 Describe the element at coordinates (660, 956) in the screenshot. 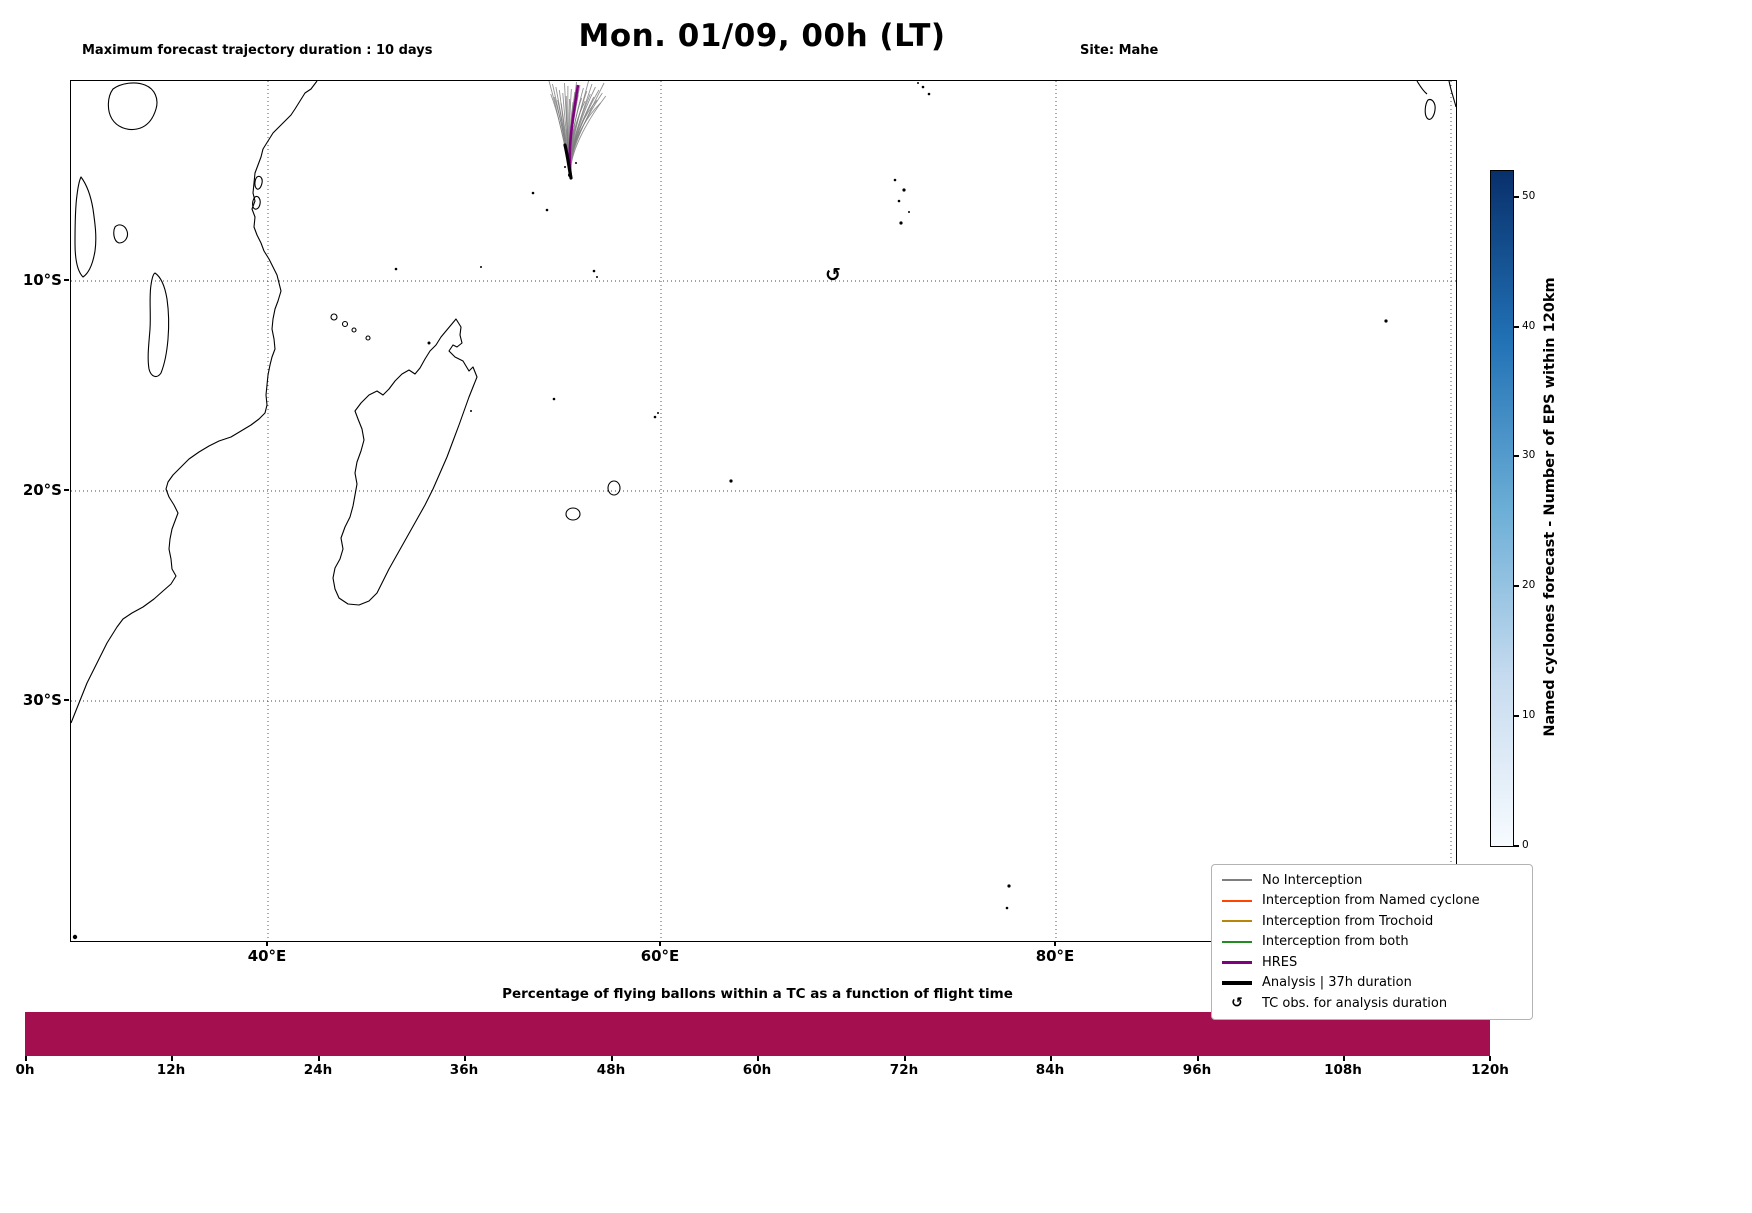

I see `lon-tick-label: 60°E` at that location.